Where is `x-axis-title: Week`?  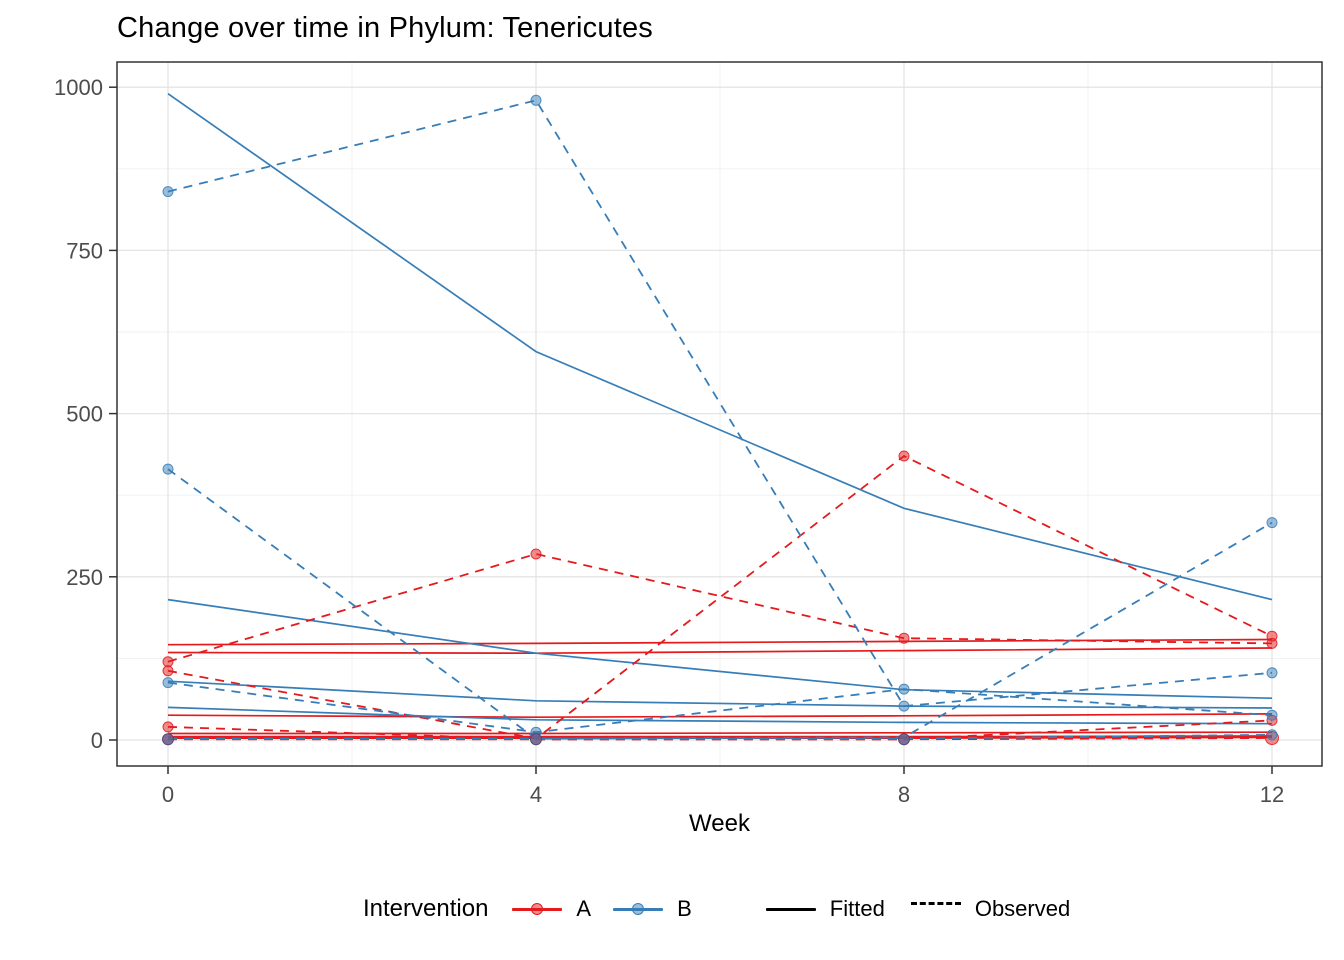 x-axis-title: Week is located at coordinates (719, 823).